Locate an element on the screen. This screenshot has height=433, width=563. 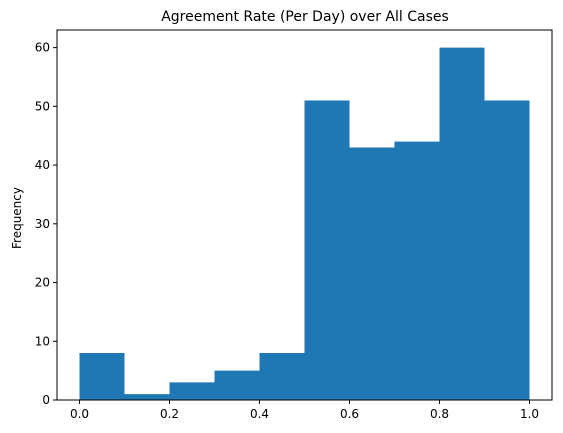
x-tick-label: 1.0 is located at coordinates (529, 414).